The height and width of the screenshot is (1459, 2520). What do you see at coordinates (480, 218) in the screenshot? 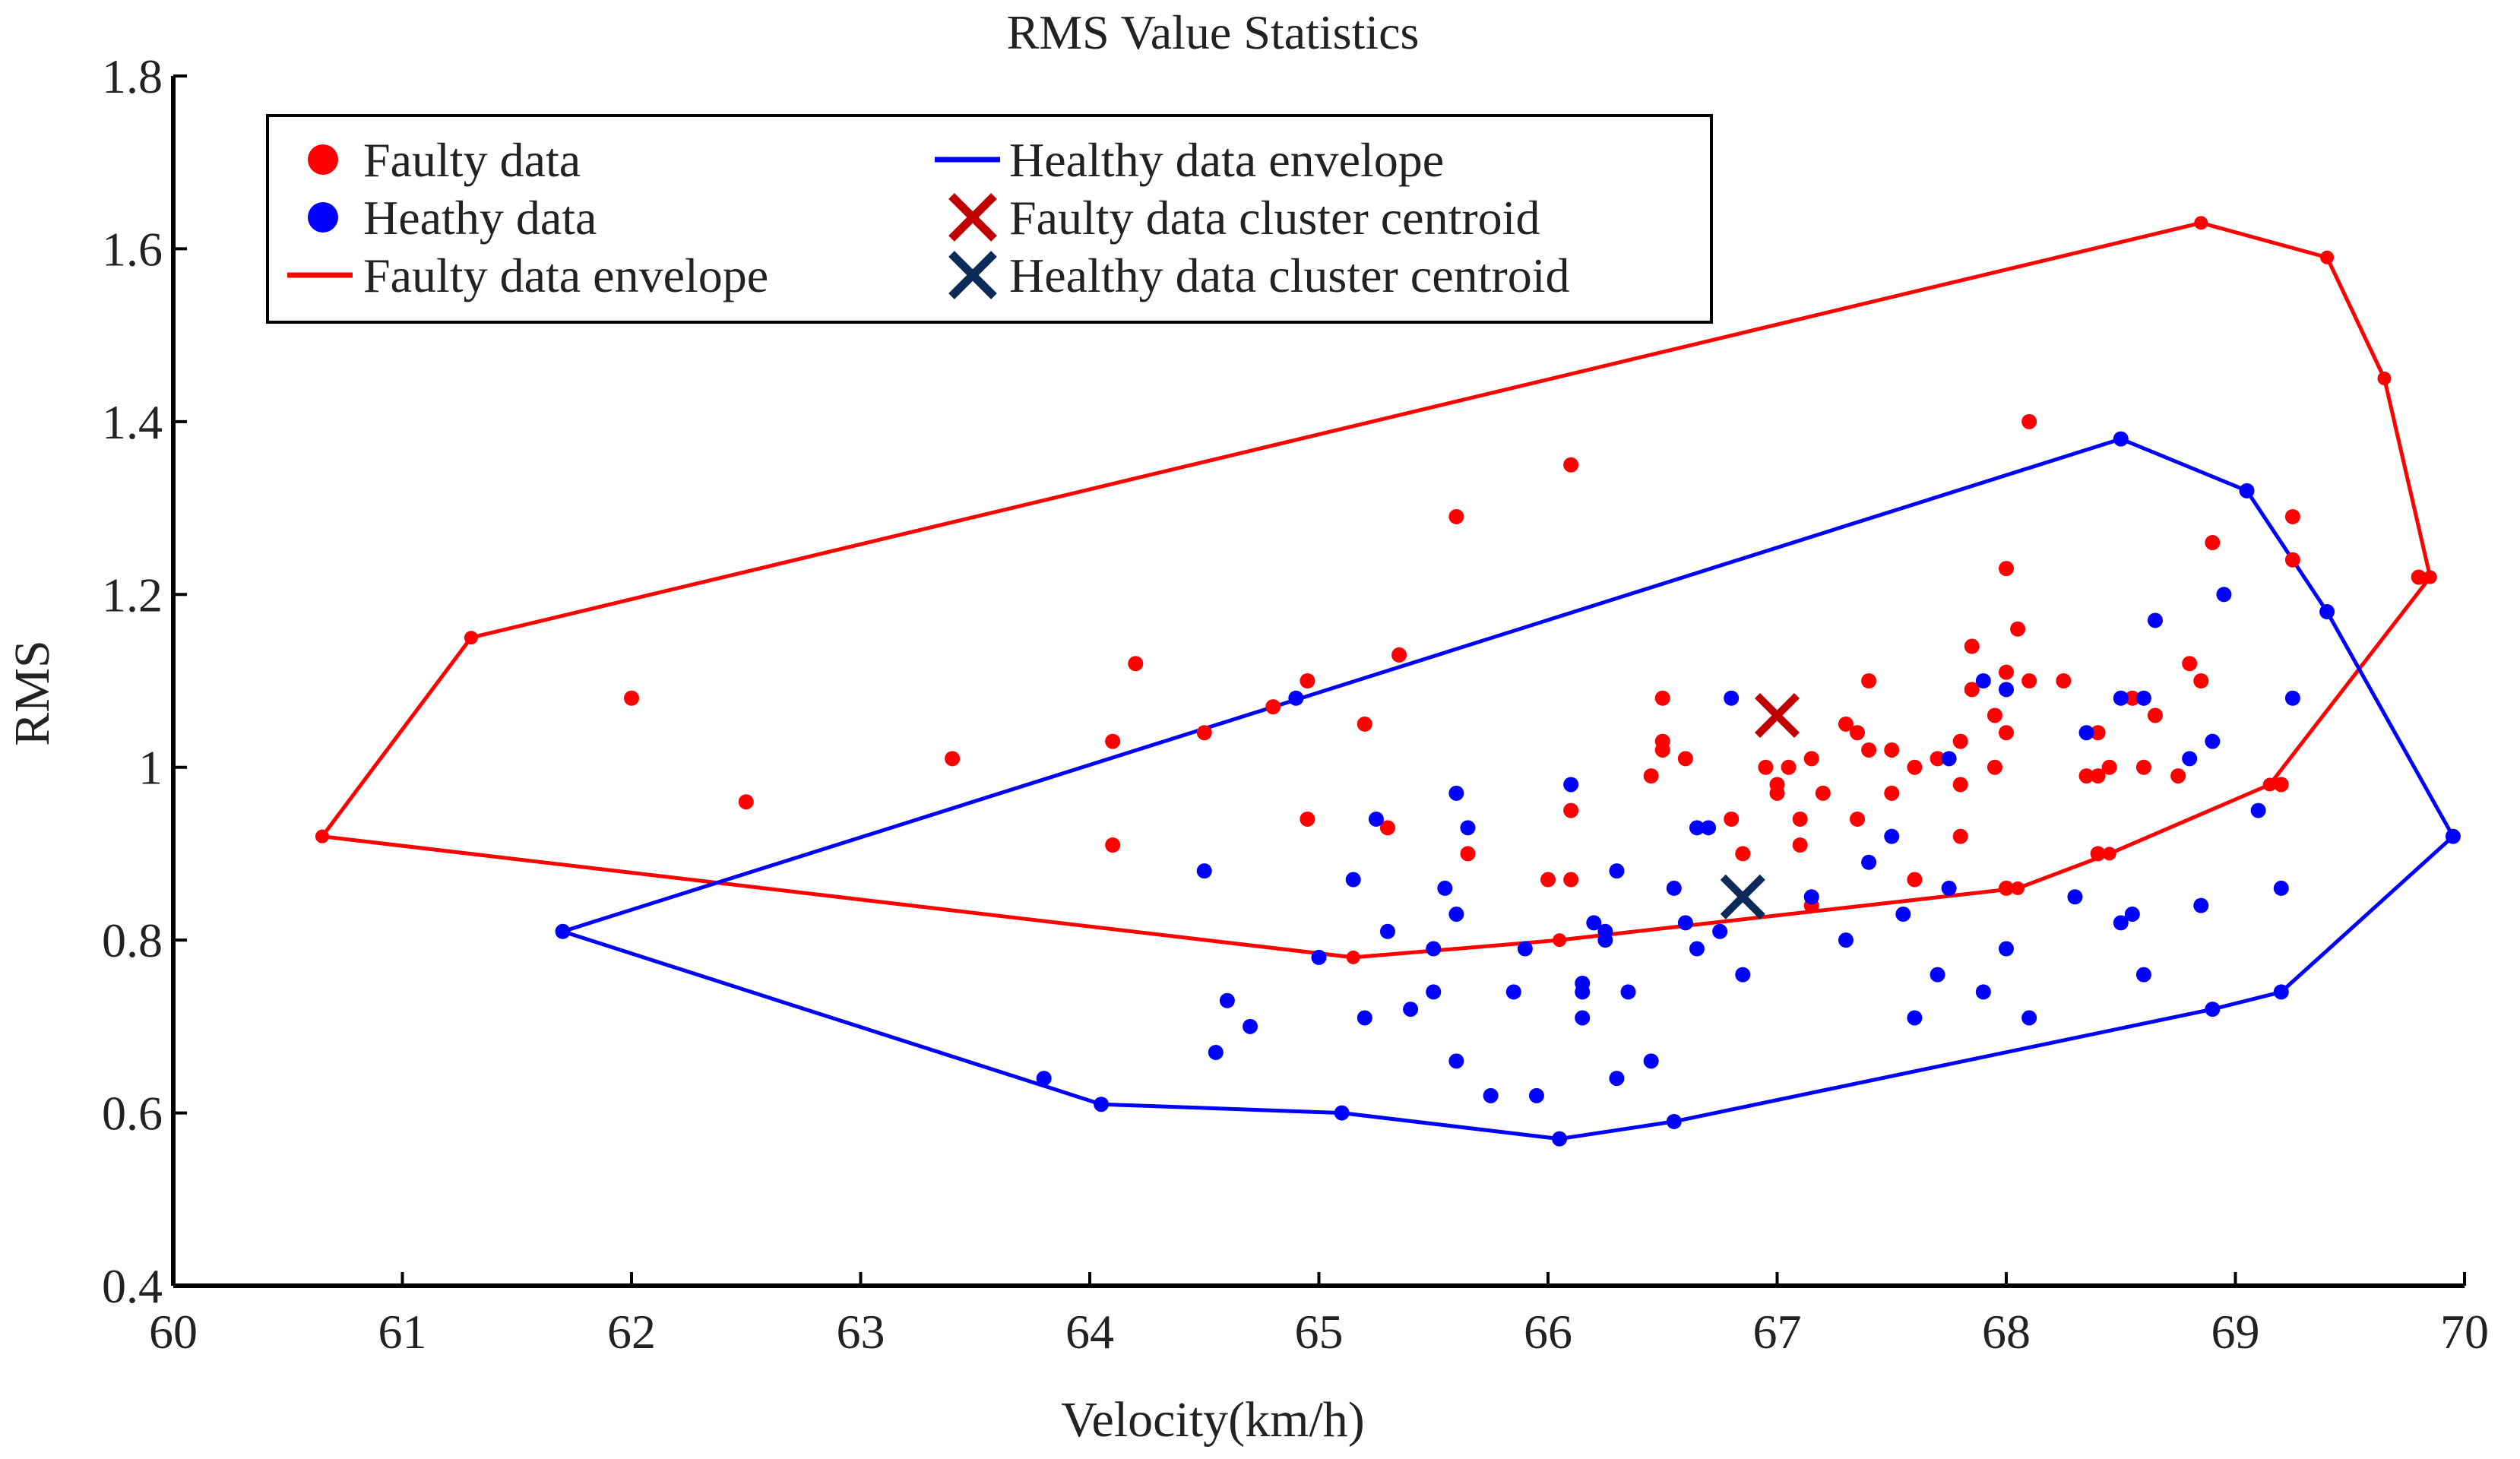
I see `legend-item-heathy-data-label: Heathy data` at bounding box center [480, 218].